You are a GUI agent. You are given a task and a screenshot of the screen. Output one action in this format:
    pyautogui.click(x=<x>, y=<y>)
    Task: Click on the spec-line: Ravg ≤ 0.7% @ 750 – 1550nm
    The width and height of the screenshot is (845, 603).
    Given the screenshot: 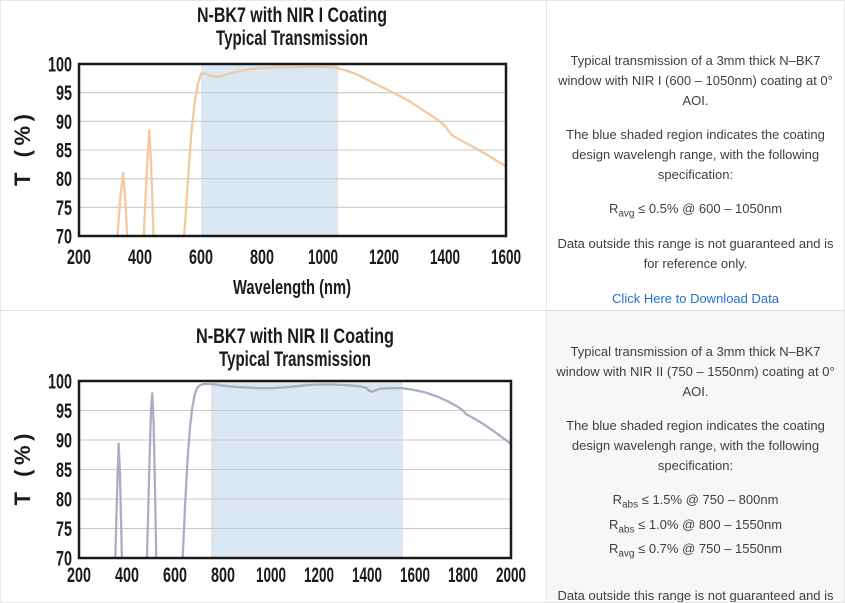 What is the action you would take?
    pyautogui.click(x=695, y=550)
    